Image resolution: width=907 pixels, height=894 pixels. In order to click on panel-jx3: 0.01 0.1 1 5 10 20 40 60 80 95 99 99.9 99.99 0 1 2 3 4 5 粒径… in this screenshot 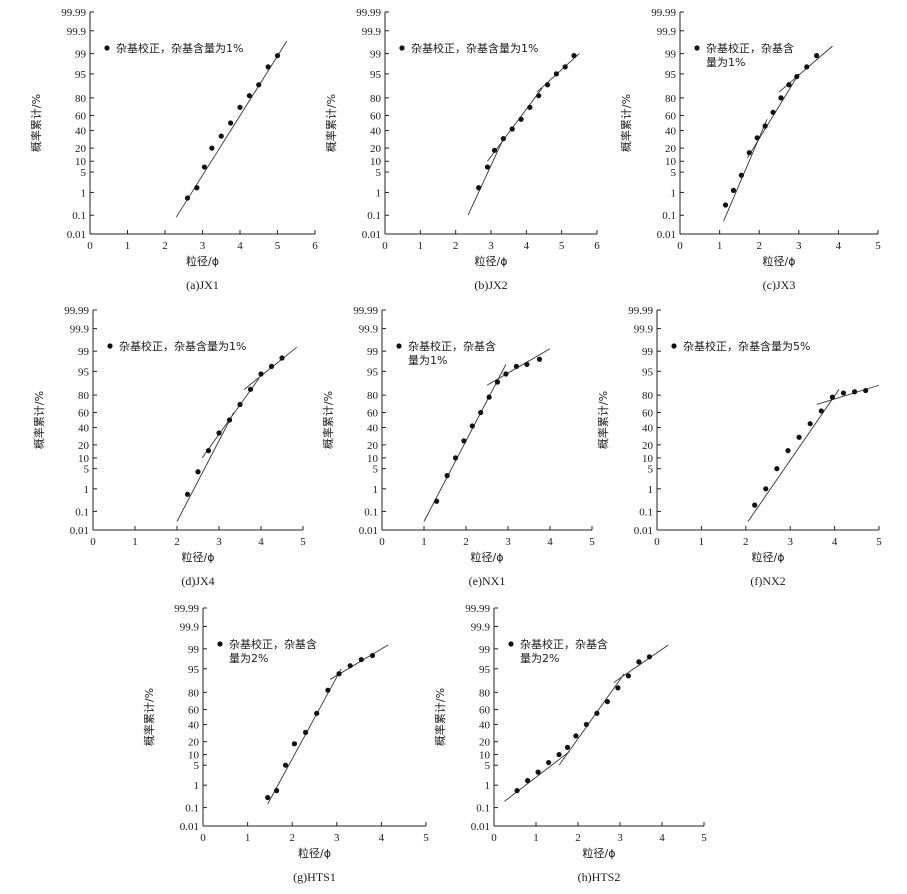, I will do `click(740, 149)`.